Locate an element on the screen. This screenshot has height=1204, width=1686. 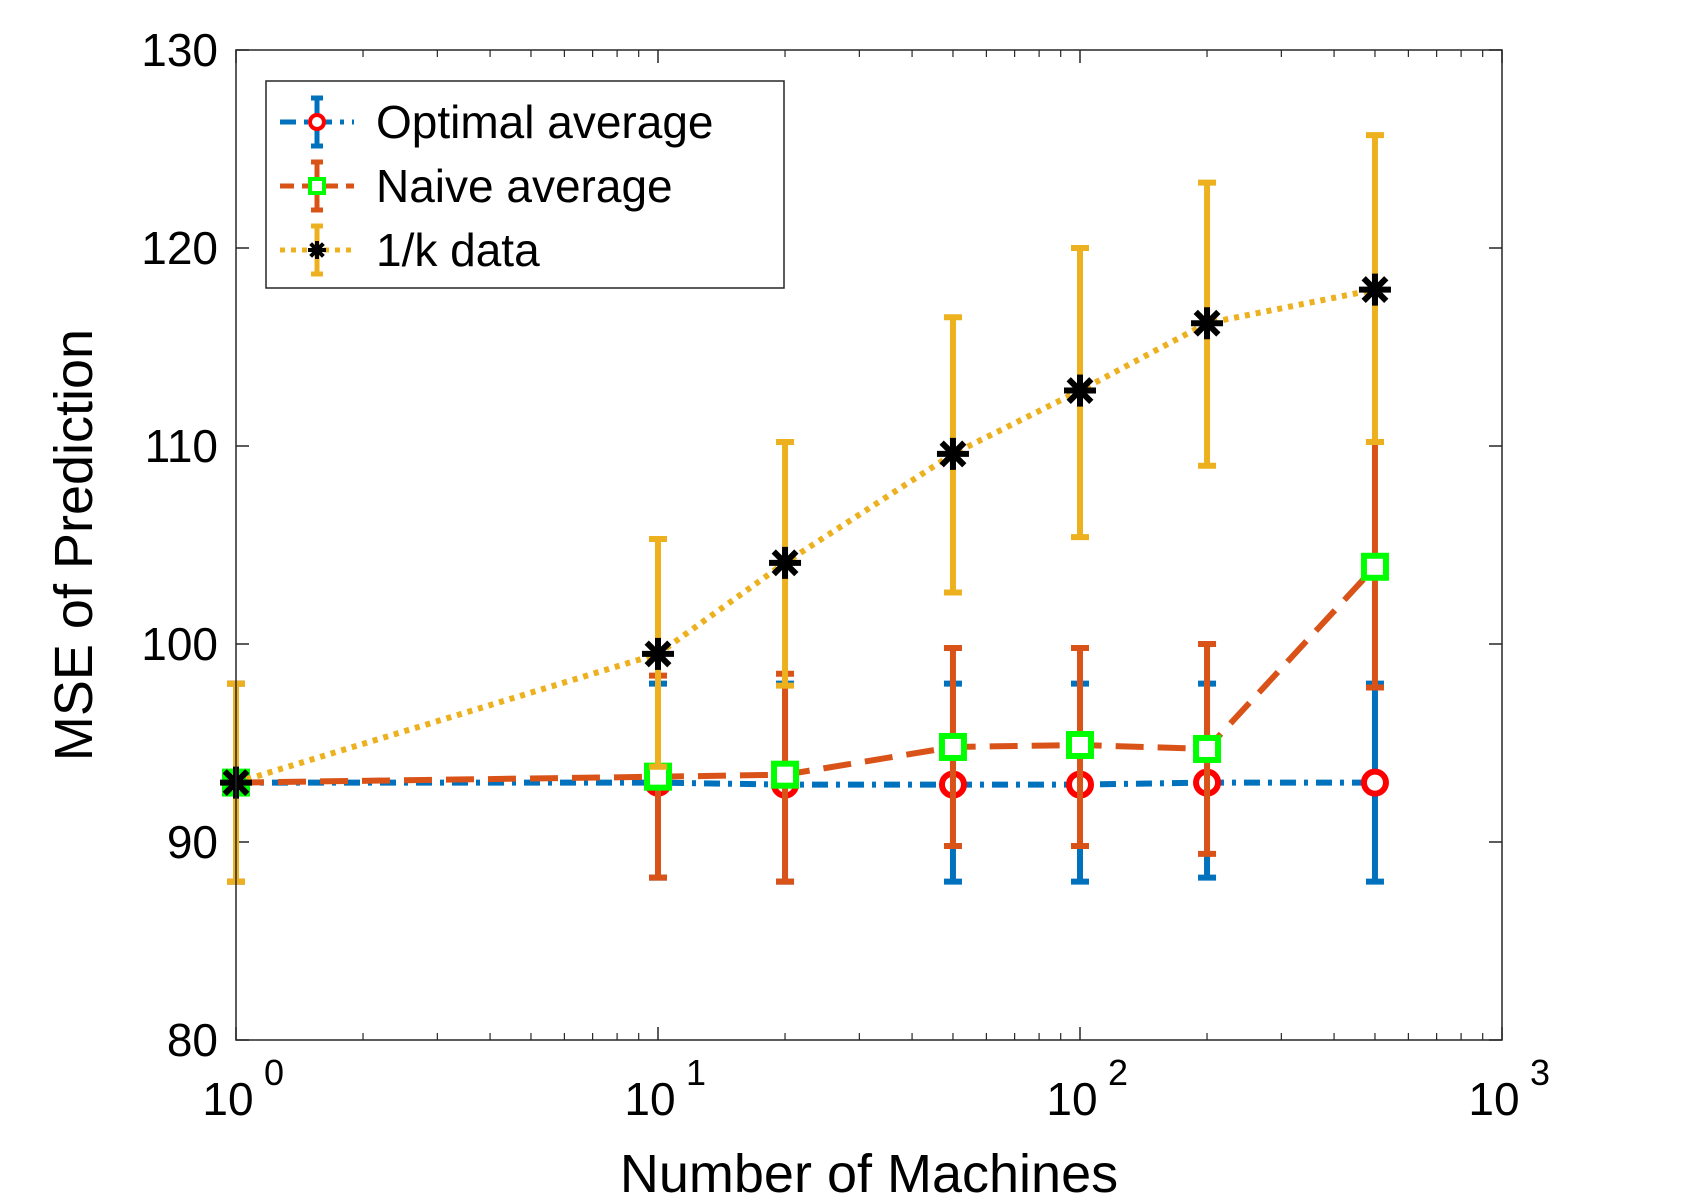
legend-item-1: Naive average is located at coordinates (476, 186).